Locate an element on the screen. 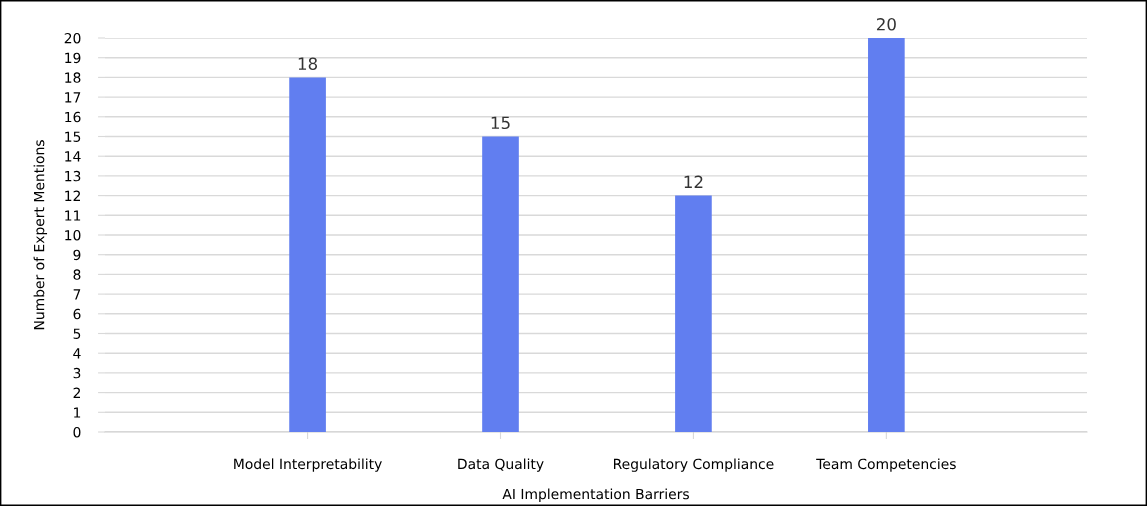 The image size is (1147, 506). y-tick-label: 8 is located at coordinates (77, 274).